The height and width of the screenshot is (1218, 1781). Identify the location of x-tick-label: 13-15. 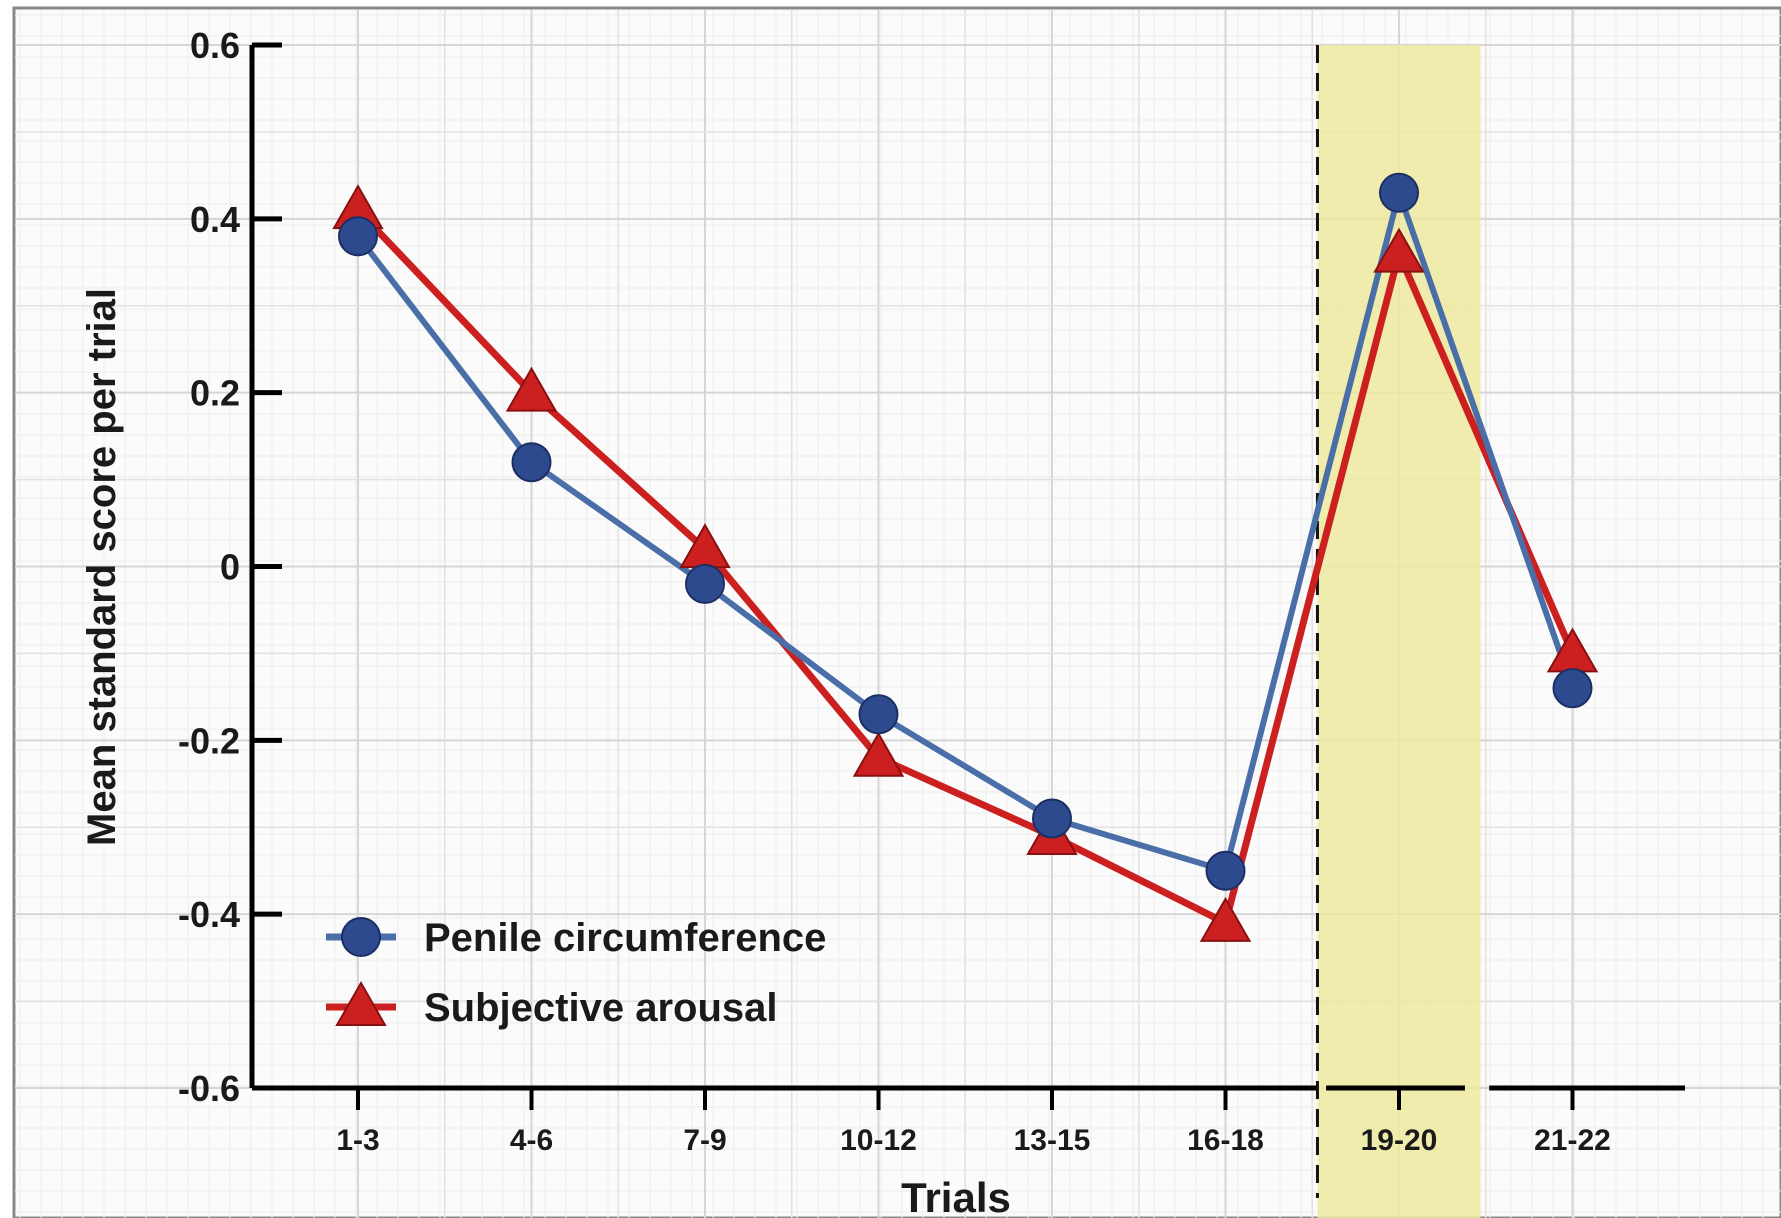
(1052, 1140).